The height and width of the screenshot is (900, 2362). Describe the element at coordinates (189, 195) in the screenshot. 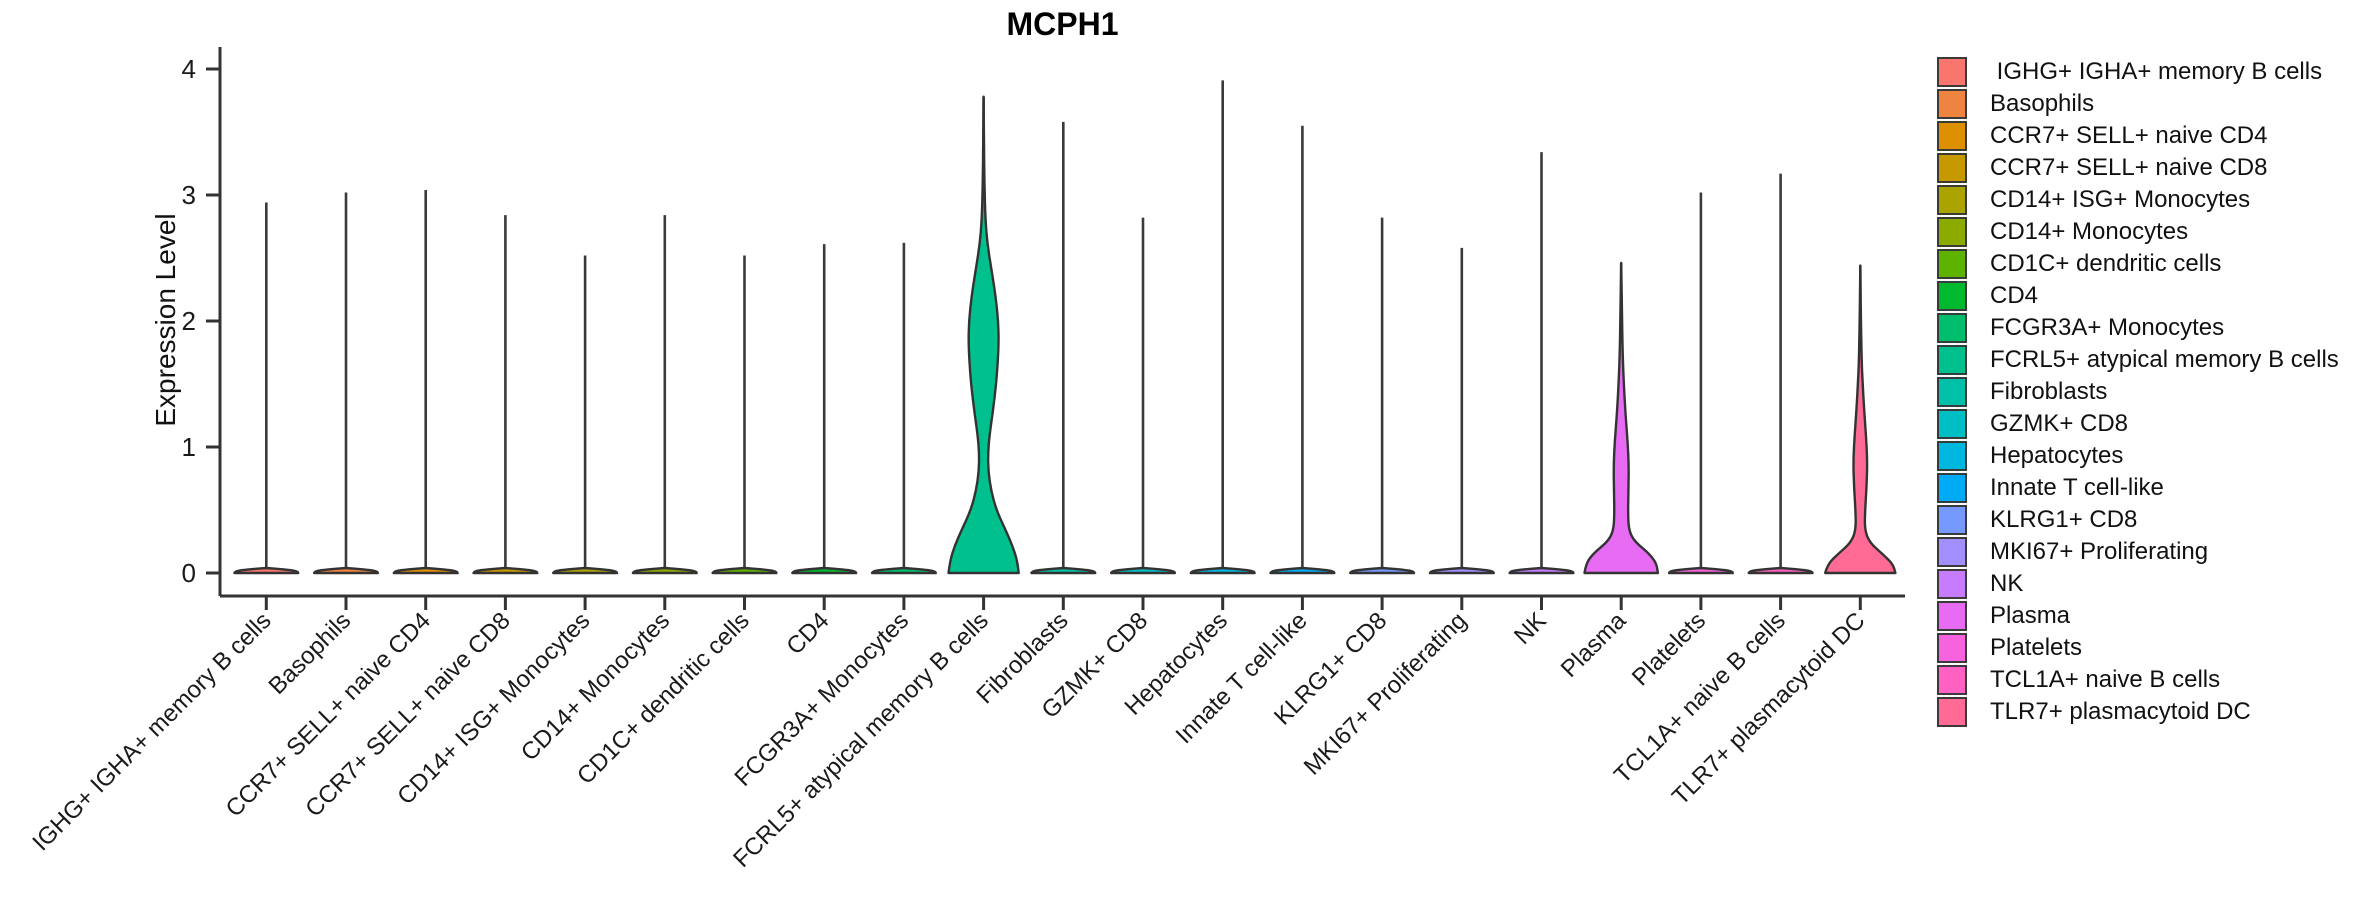

I see `y-tick-label: 3` at that location.